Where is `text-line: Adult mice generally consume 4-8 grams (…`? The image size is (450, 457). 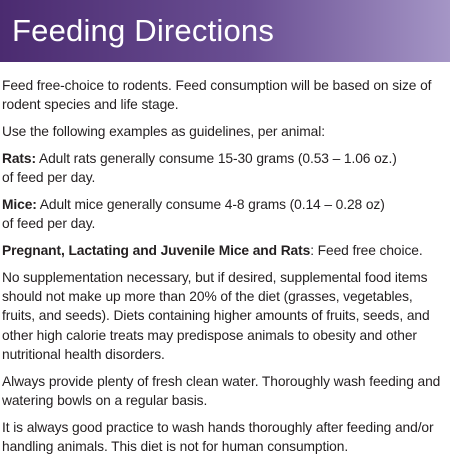 text-line: Adult mice generally consume 4-8 grams (… is located at coordinates (212, 204).